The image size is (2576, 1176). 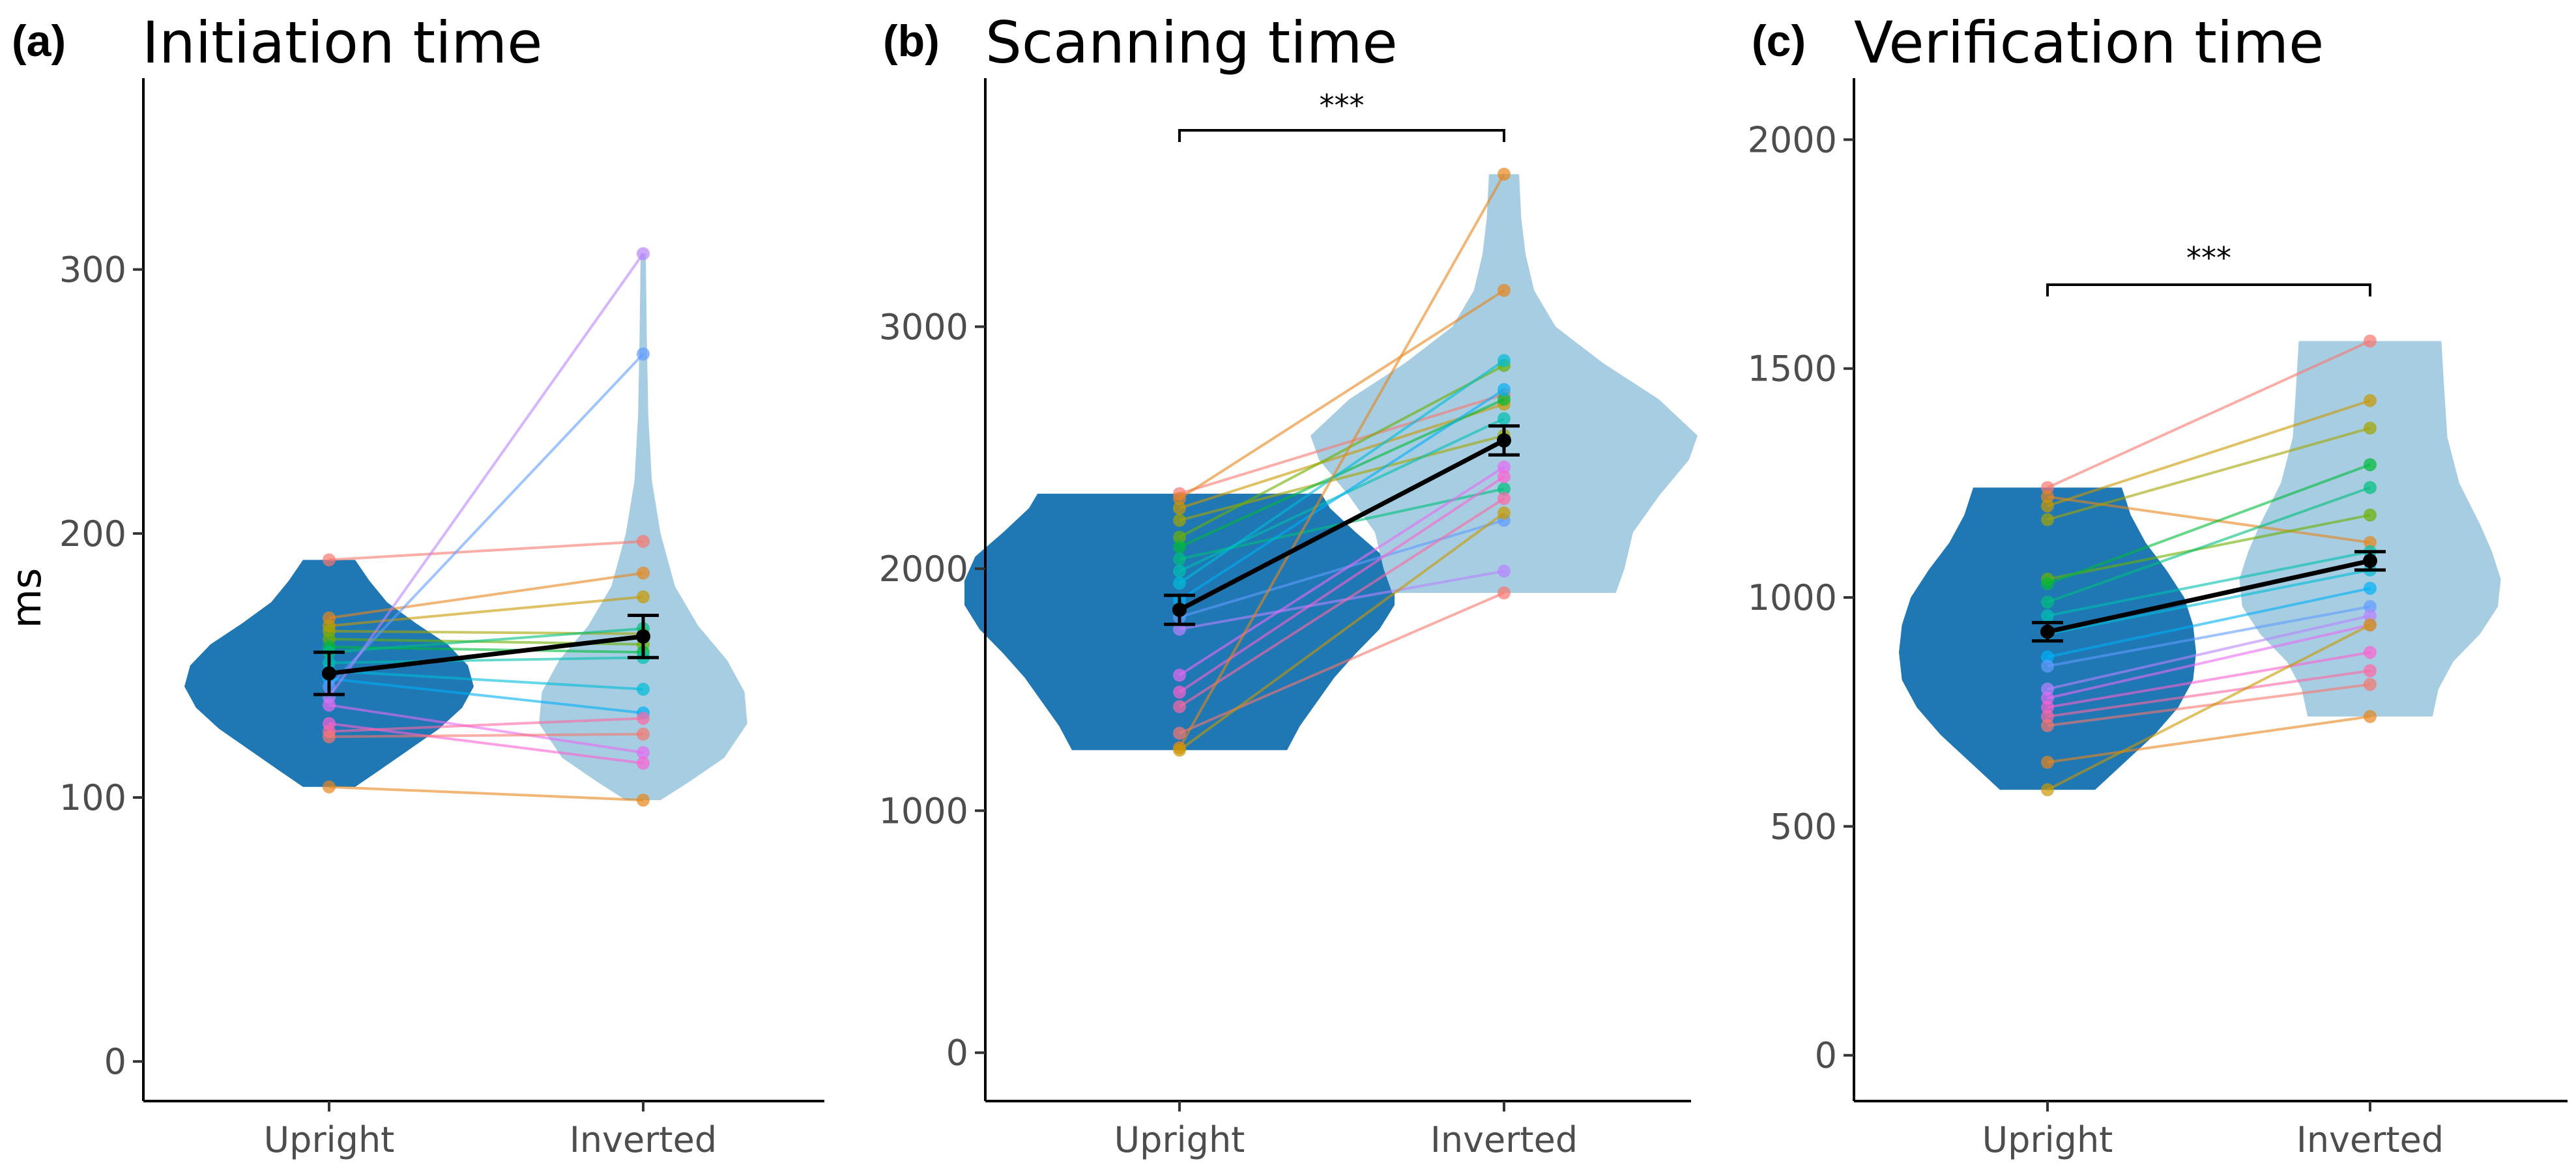 I want to click on panel-letter: (a), so click(x=39, y=41).